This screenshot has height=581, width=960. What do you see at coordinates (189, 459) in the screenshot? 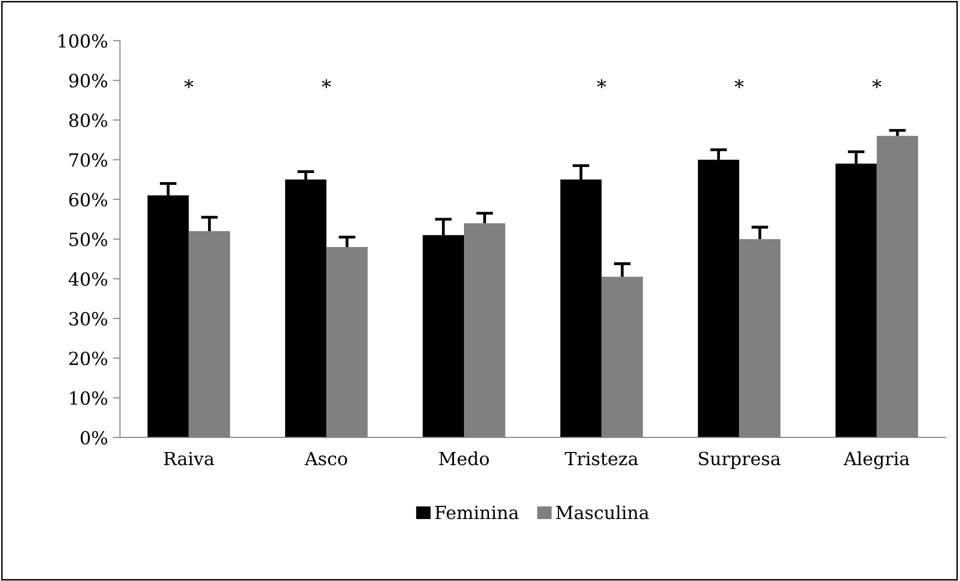
I see `x-tick-label: Raiva` at bounding box center [189, 459].